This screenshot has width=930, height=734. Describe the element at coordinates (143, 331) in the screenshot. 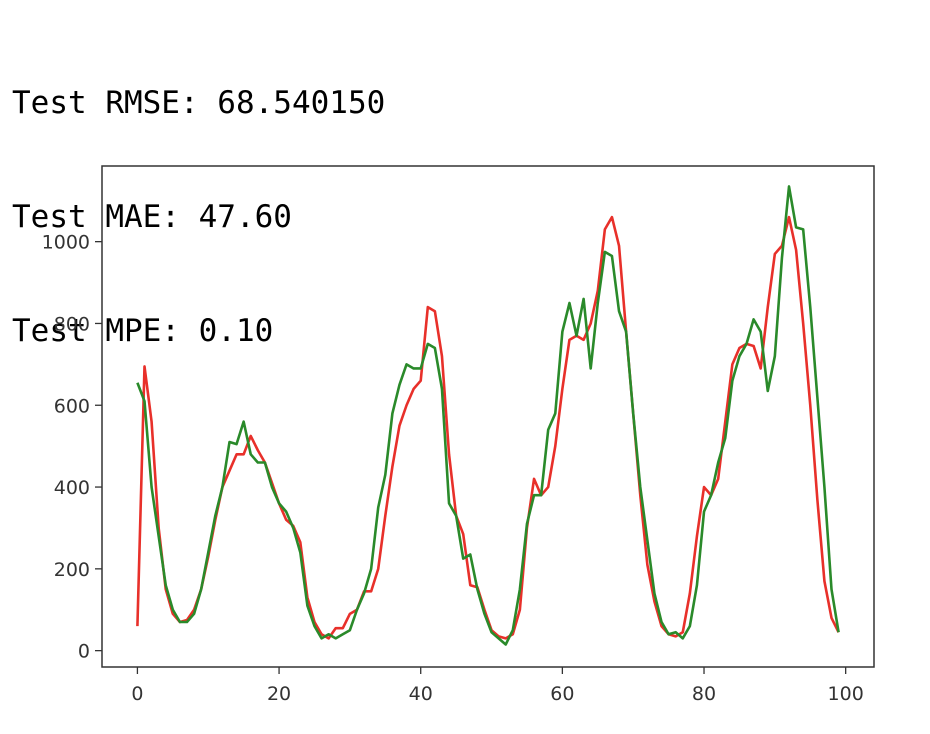

I see `mpe-line: Test MPE: 0.10` at that location.